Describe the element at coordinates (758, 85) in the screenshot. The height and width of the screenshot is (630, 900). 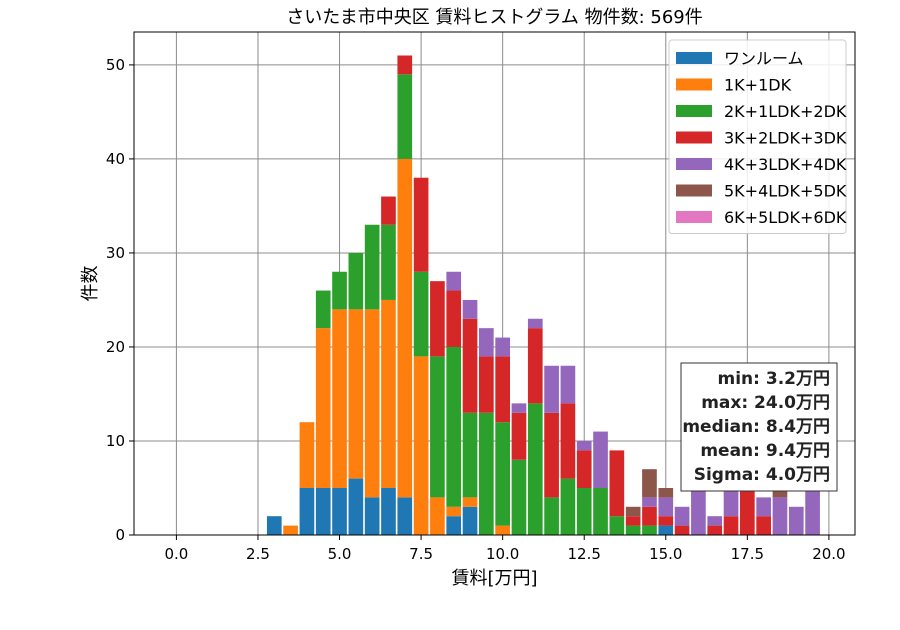
I see `legend-label: 1K+1DK` at that location.